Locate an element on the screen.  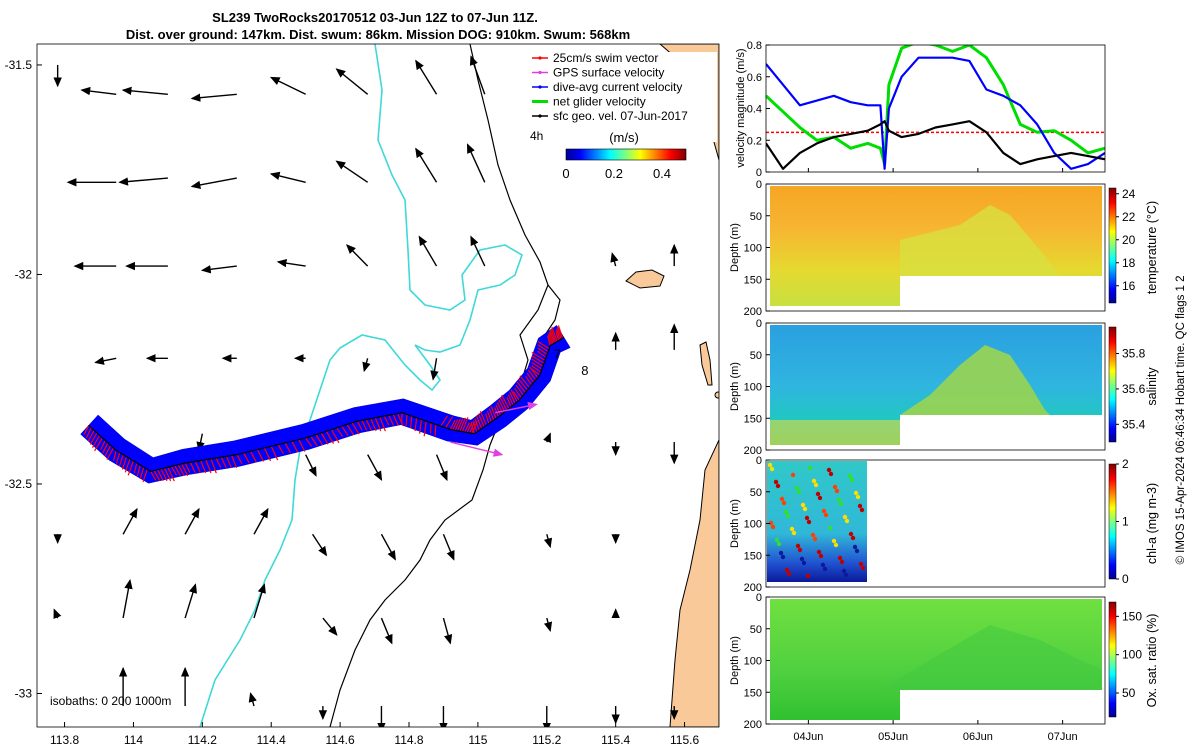
date-tick-label: 04Jun is located at coordinates (808, 737).